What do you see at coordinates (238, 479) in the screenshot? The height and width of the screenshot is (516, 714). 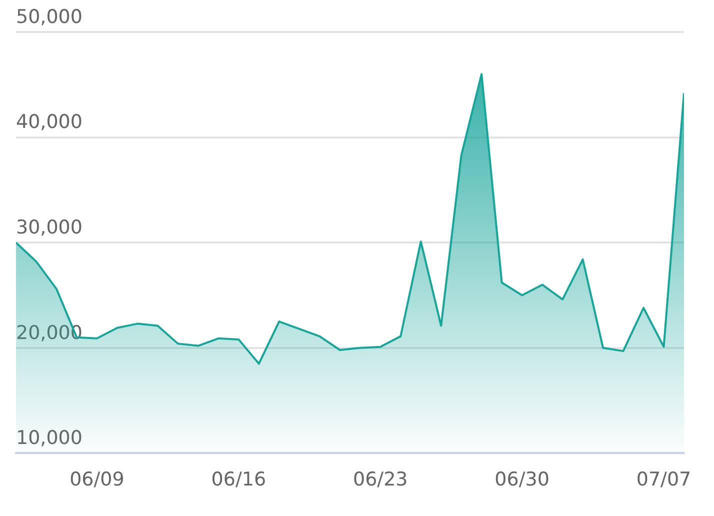 I see `x-tick-label: 06/16` at bounding box center [238, 479].